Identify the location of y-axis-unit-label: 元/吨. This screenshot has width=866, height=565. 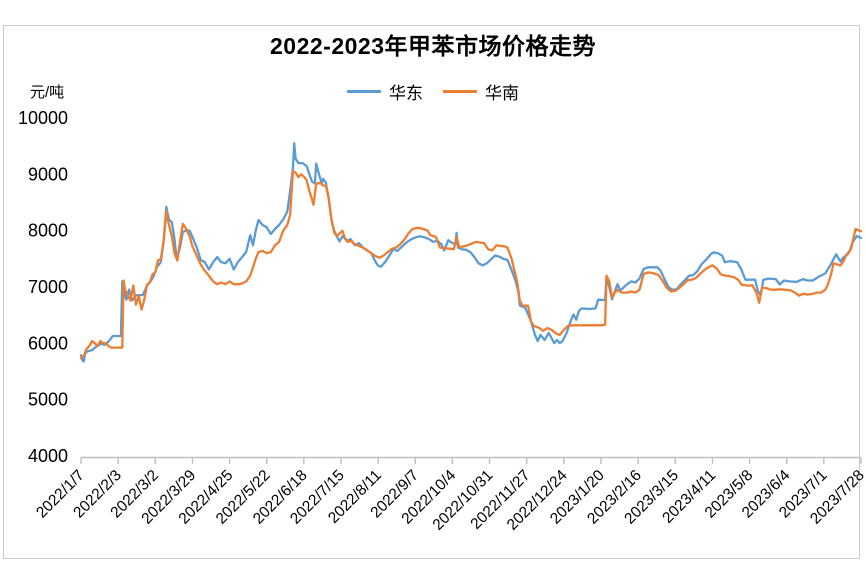
(47, 92).